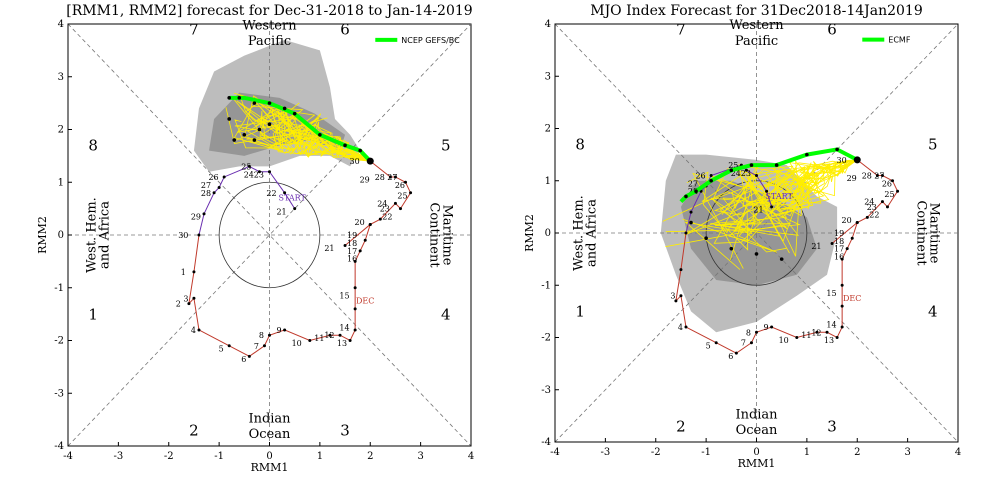 The image size is (1000, 483). Describe the element at coordinates (360, 222) in the screenshot. I see `day-label: 20` at that location.